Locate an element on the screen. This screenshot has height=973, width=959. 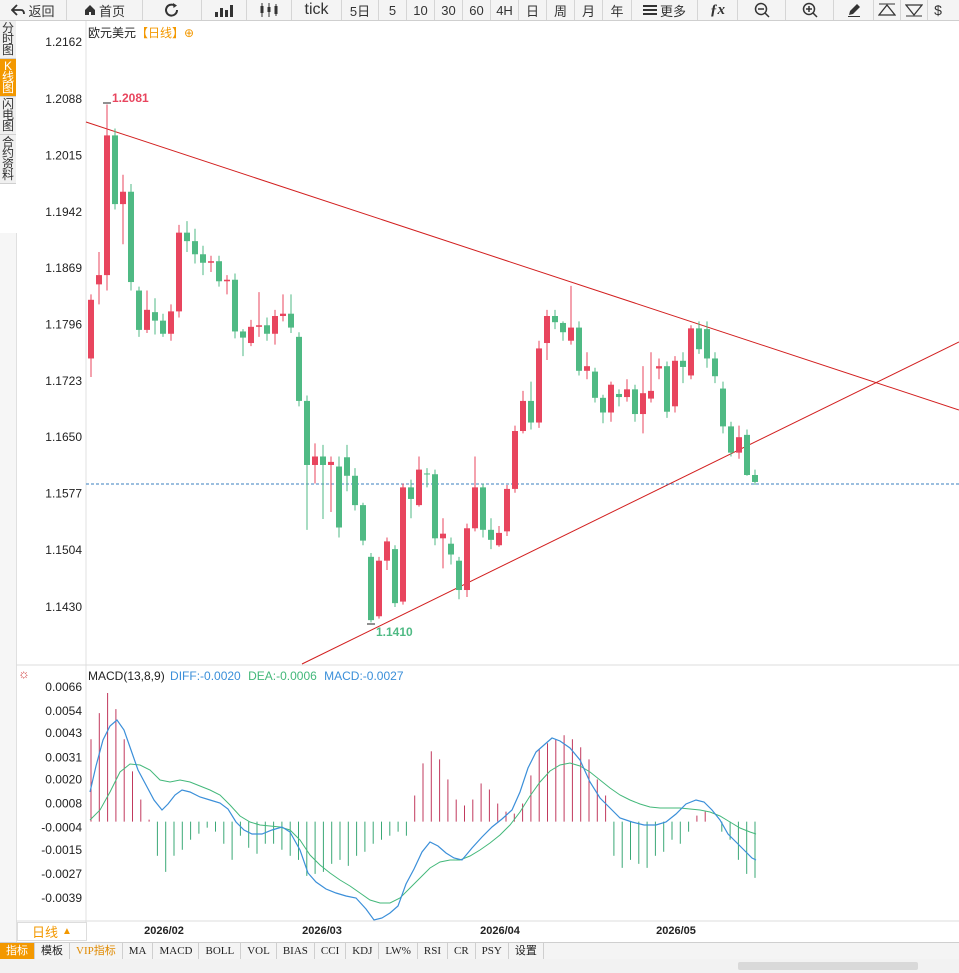
back-button: 返回 is located at coordinates (33, 10).